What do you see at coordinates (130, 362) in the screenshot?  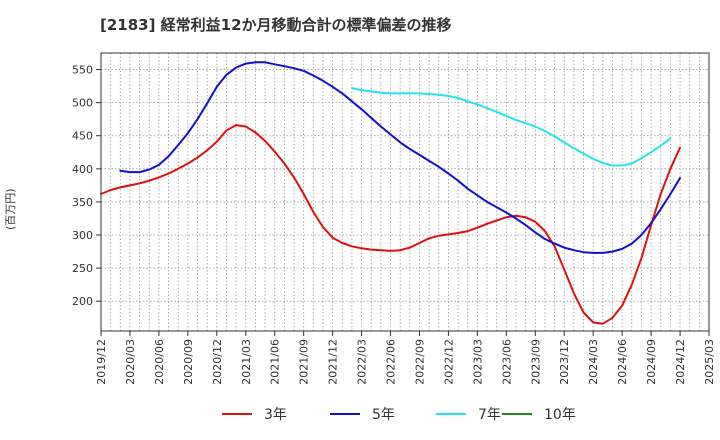 I see `x-tick-label: 2020/03` at bounding box center [130, 362].